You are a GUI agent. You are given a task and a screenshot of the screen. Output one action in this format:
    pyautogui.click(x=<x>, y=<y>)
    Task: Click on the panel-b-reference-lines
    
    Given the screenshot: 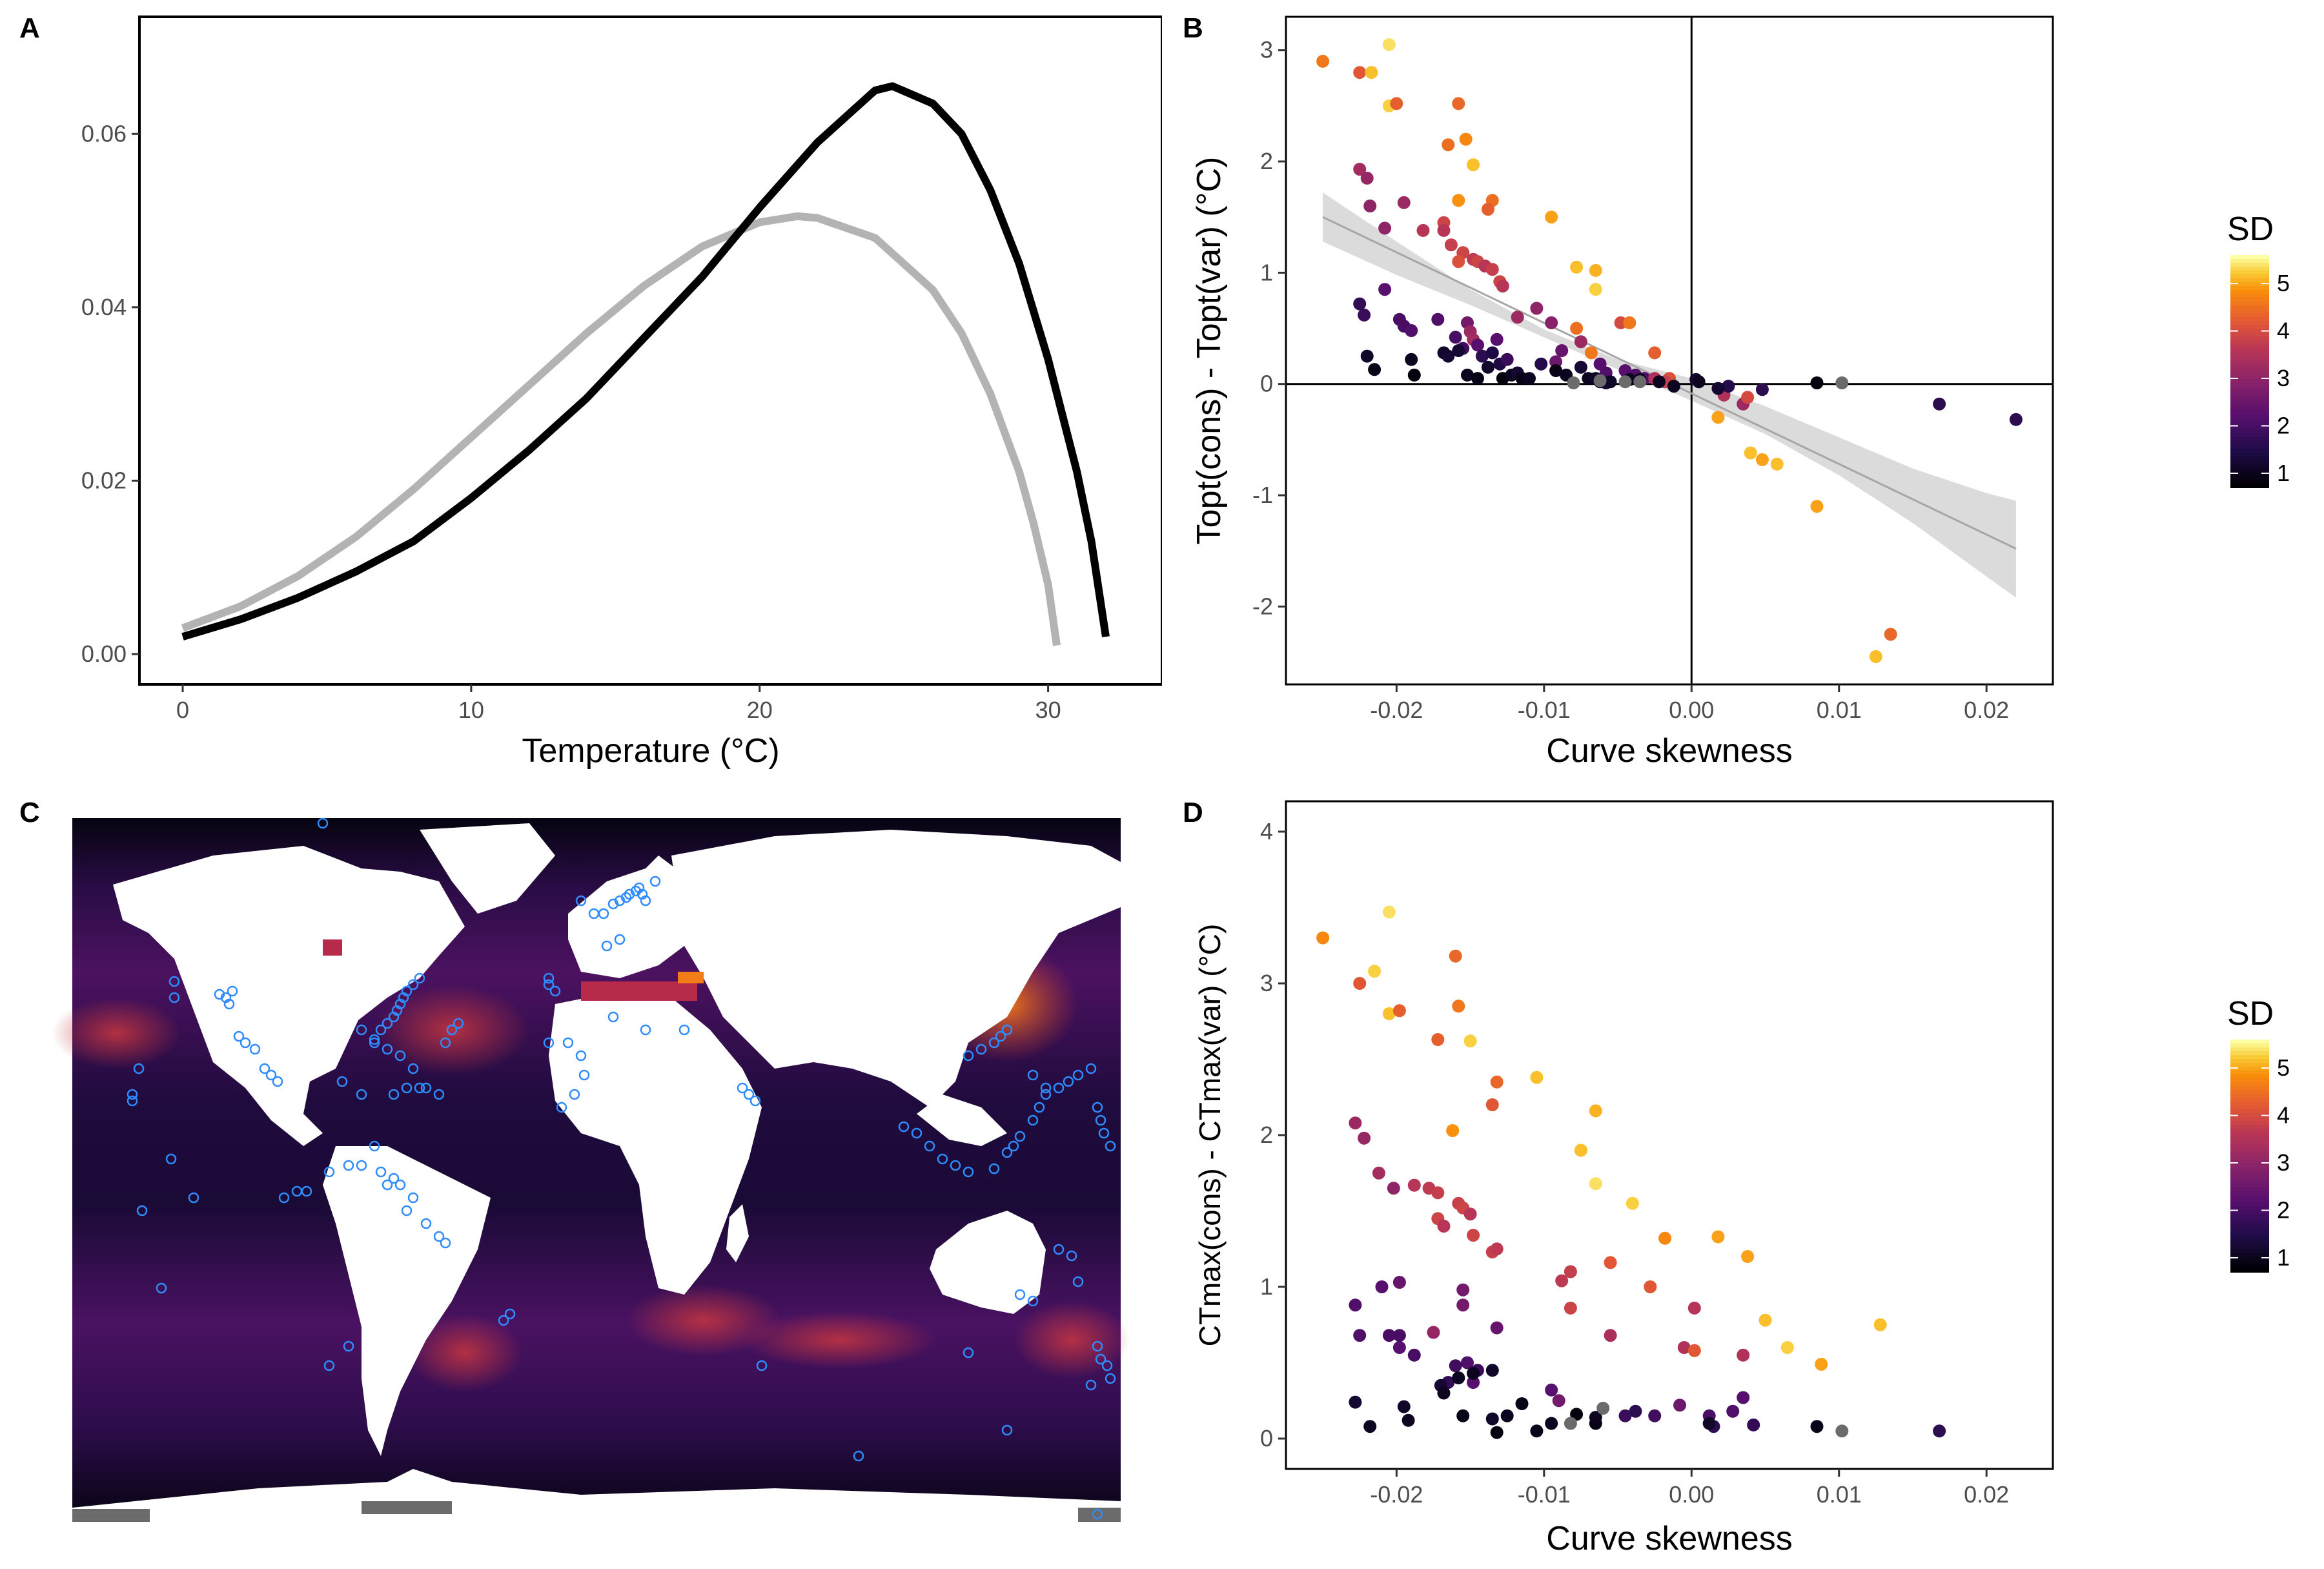 What is the action you would take?
    pyautogui.click(x=1669, y=351)
    